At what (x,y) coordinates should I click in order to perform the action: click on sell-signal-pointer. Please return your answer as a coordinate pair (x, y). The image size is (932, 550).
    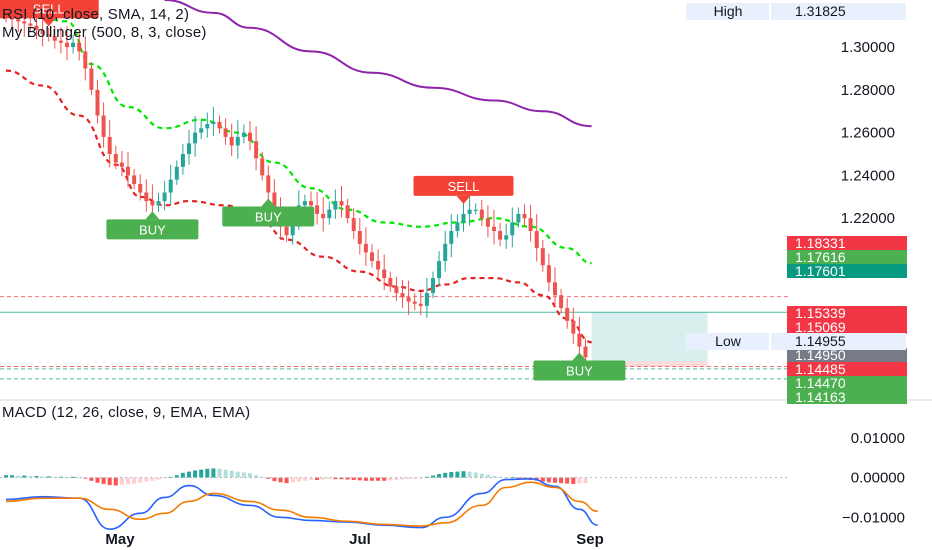
    Looking at the image, I should click on (48, 22).